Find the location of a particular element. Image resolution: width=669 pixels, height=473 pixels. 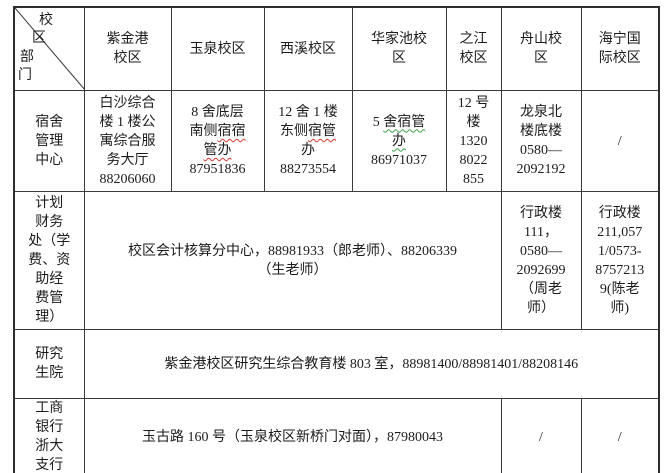

header-label: 玉泉校区 is located at coordinates (217, 49).